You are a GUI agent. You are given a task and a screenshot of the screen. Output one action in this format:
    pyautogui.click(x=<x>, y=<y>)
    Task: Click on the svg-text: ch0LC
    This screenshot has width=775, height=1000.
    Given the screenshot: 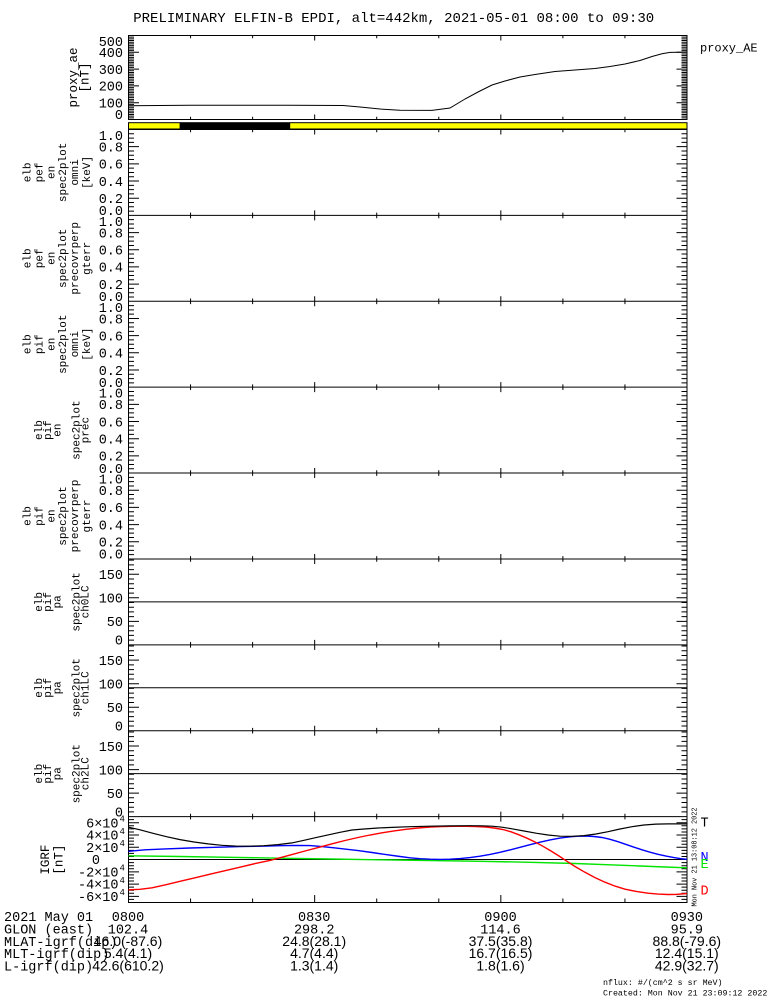 What is the action you would take?
    pyautogui.click(x=87, y=601)
    